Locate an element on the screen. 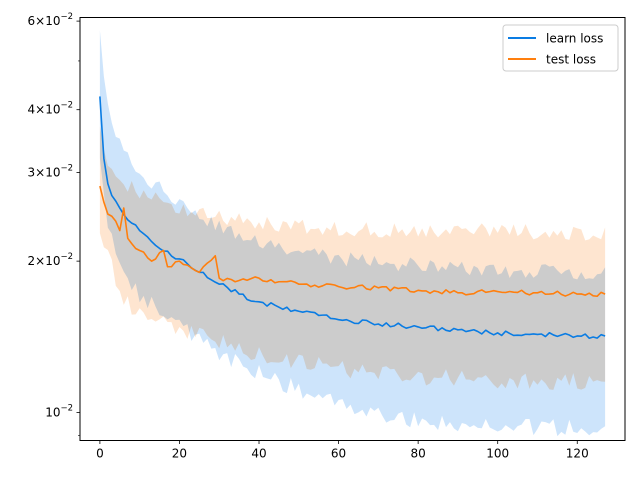 This screenshot has height=480, width=640. x-tick-label: 60 is located at coordinates (338, 454).